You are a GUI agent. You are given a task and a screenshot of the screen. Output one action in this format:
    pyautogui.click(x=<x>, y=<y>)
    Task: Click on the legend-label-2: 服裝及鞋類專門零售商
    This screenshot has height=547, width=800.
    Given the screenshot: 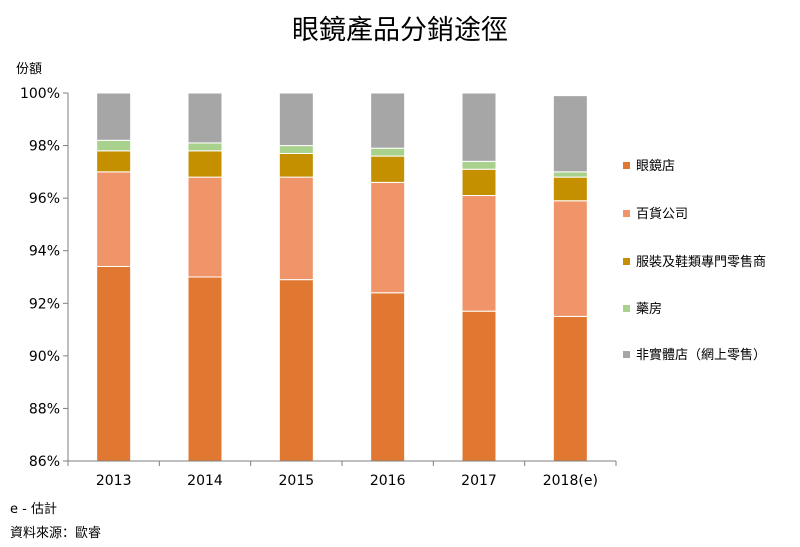 What is the action you would take?
    pyautogui.click(x=701, y=262)
    